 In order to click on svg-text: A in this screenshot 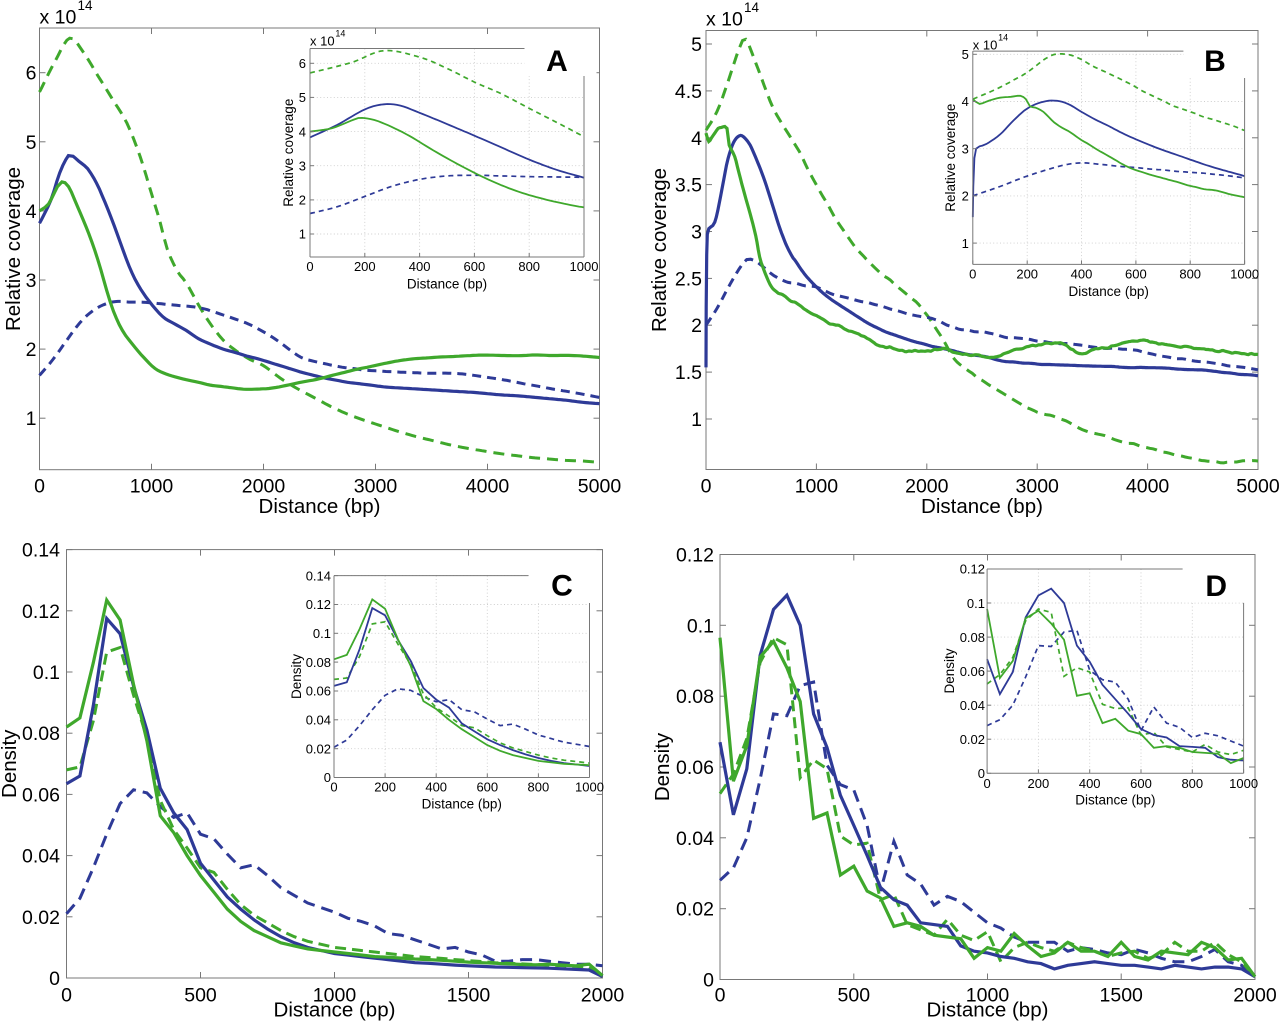, I will do `click(557, 61)`.